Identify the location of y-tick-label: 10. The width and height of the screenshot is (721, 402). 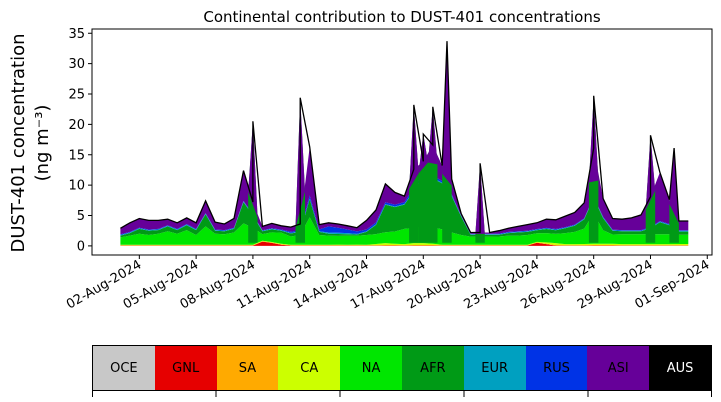
(76, 186).